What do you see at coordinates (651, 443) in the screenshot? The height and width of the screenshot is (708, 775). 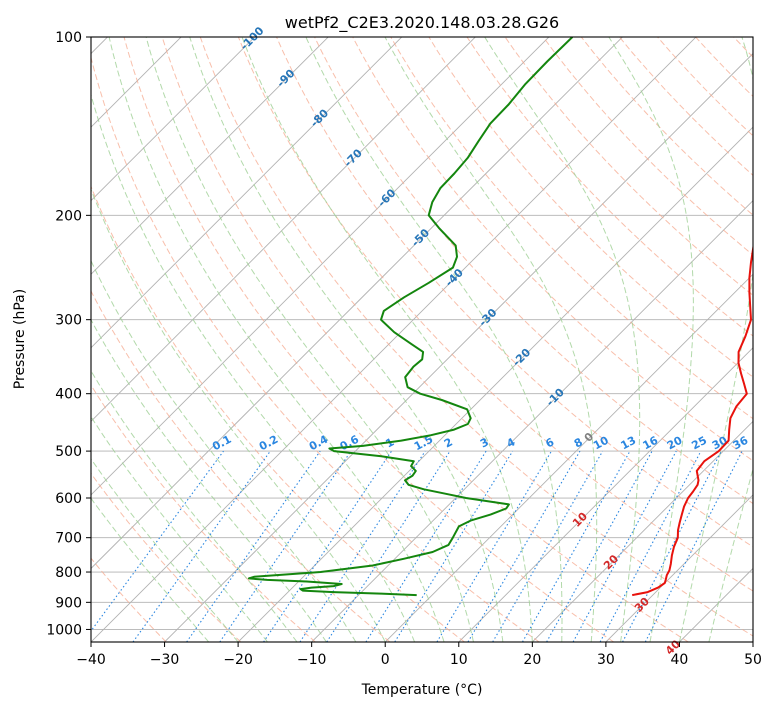 I see `mixing-ratio-label: 16` at bounding box center [651, 443].